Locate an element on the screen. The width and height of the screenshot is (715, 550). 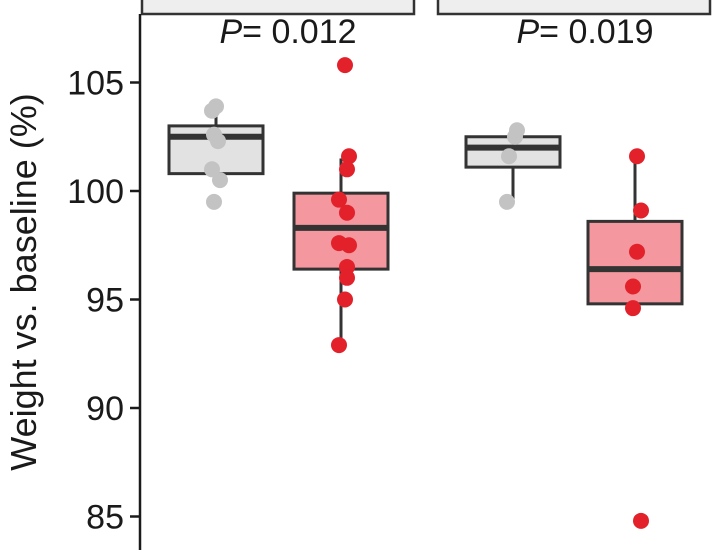
y-tick-label: 95 is located at coordinates (105, 301).